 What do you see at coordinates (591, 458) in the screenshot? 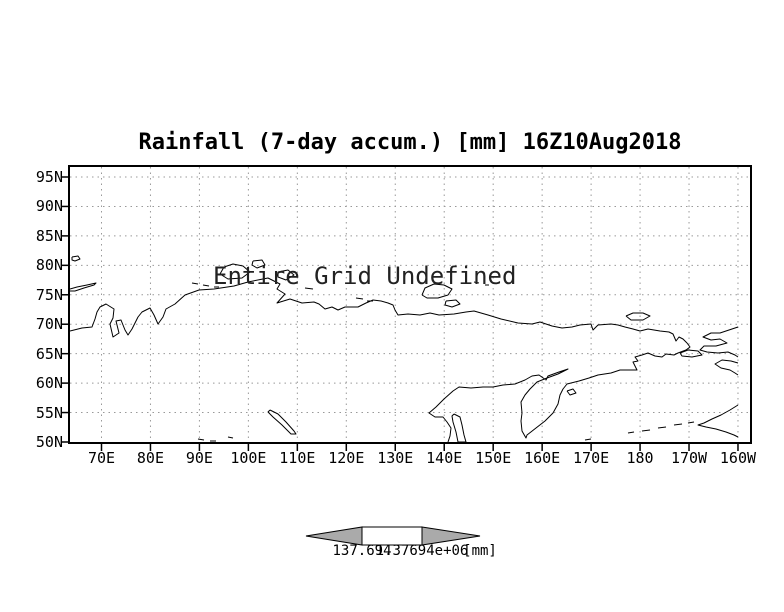
I see `x-tick-label: 170E` at bounding box center [591, 458].